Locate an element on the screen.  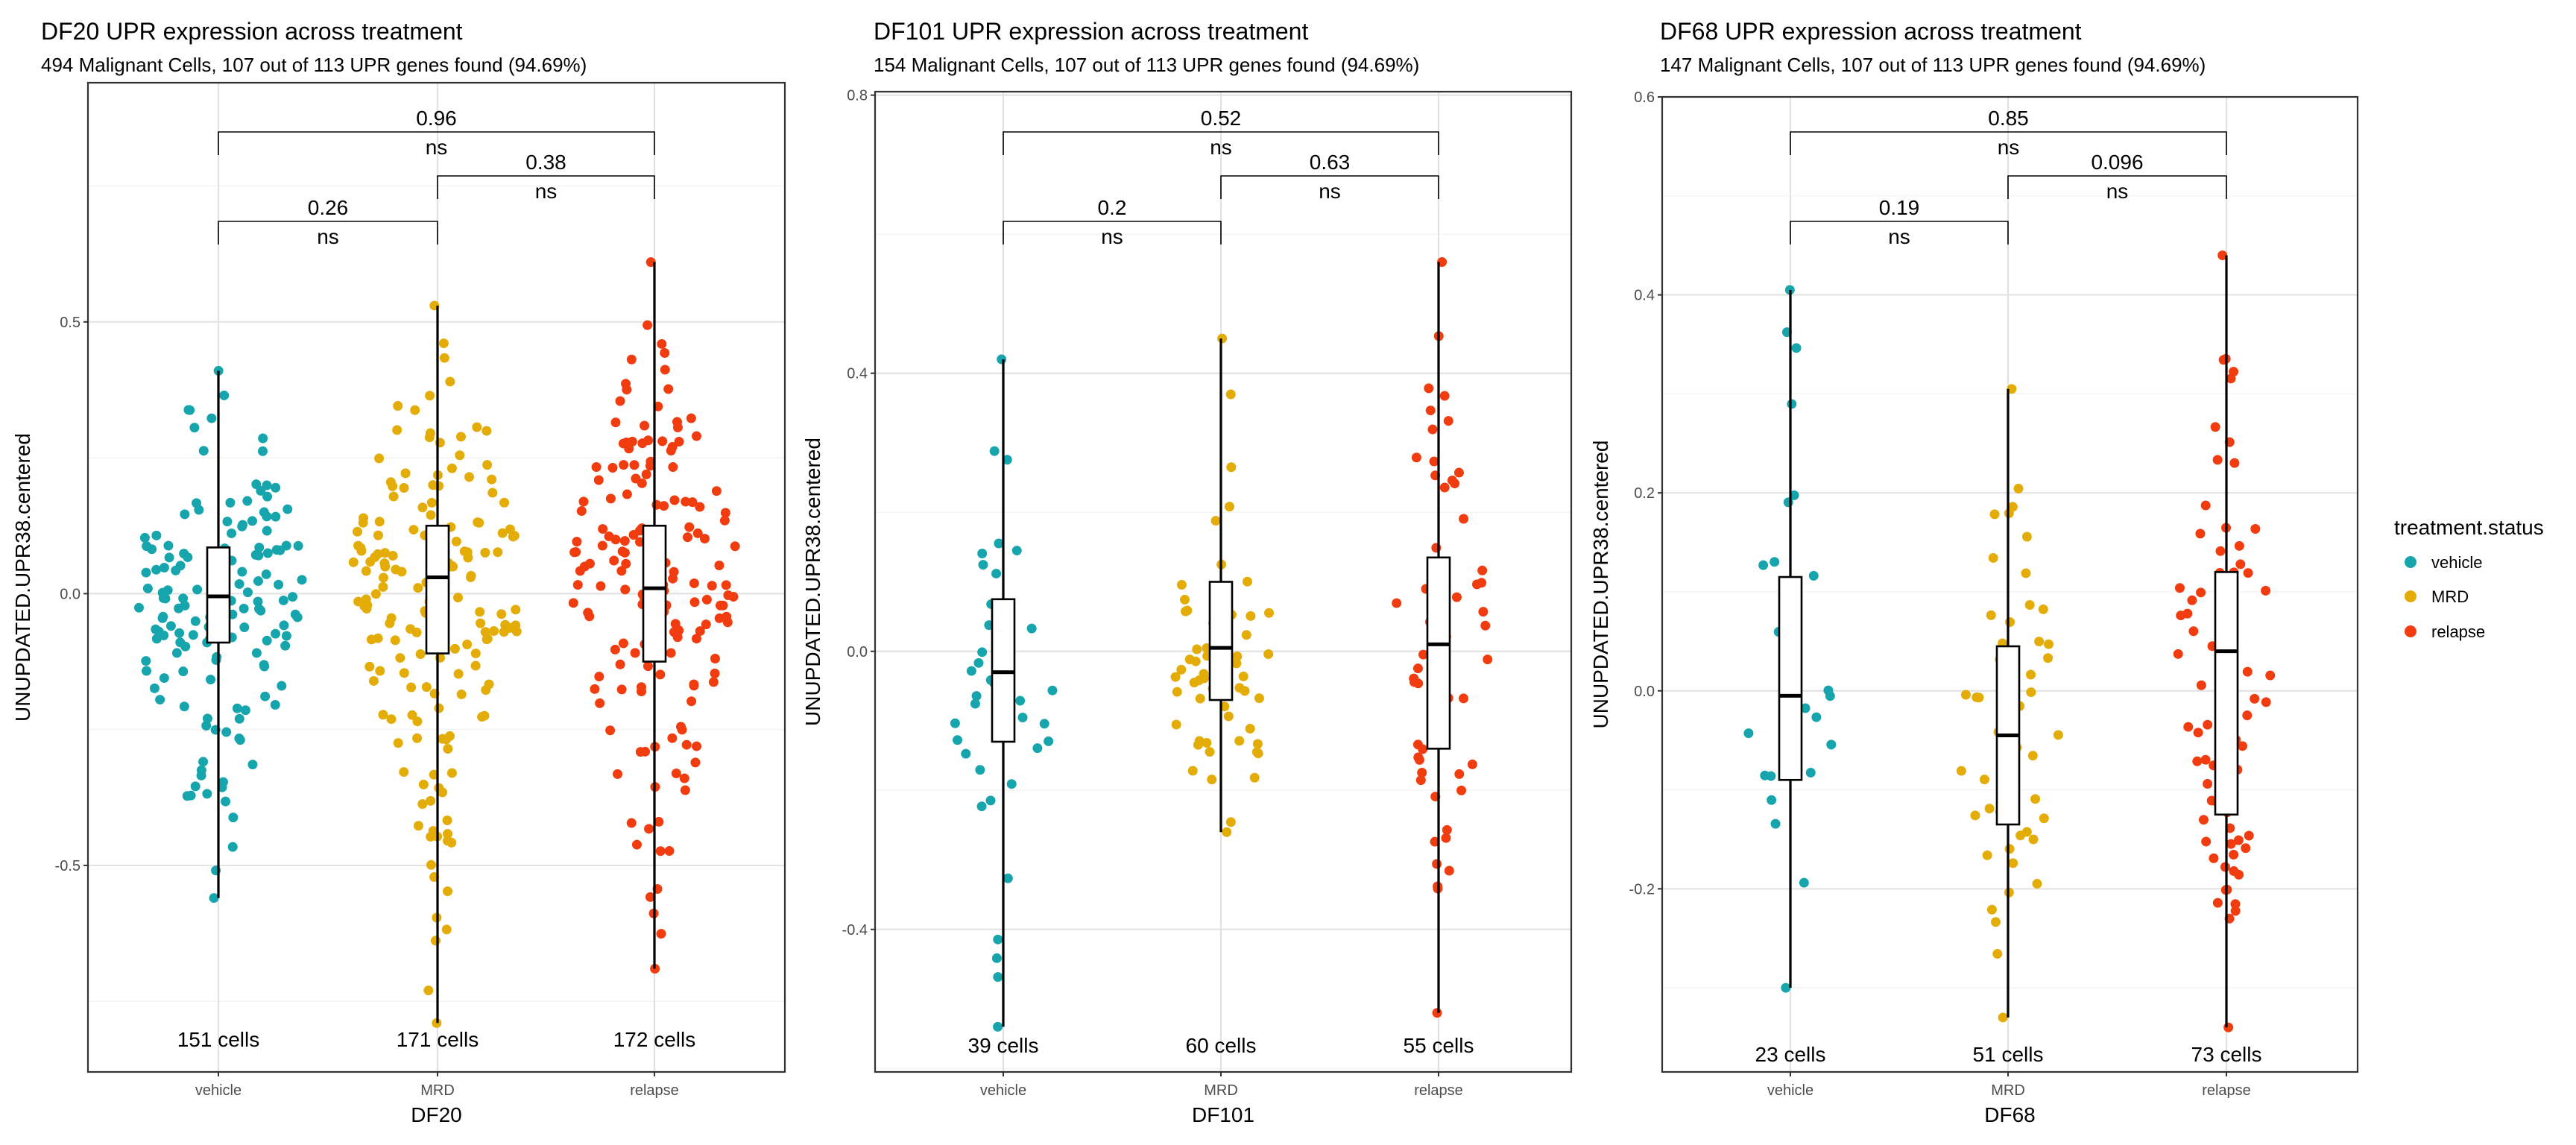
p-value-label: 0.38 is located at coordinates (545, 162).